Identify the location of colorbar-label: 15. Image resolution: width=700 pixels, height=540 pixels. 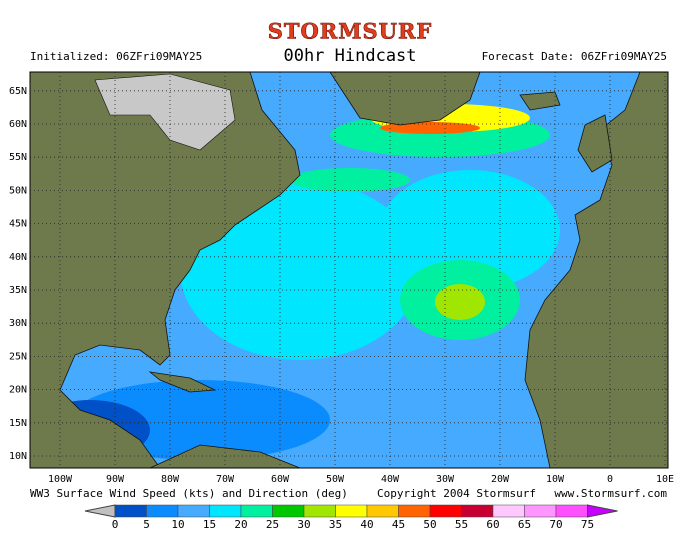
(209, 524).